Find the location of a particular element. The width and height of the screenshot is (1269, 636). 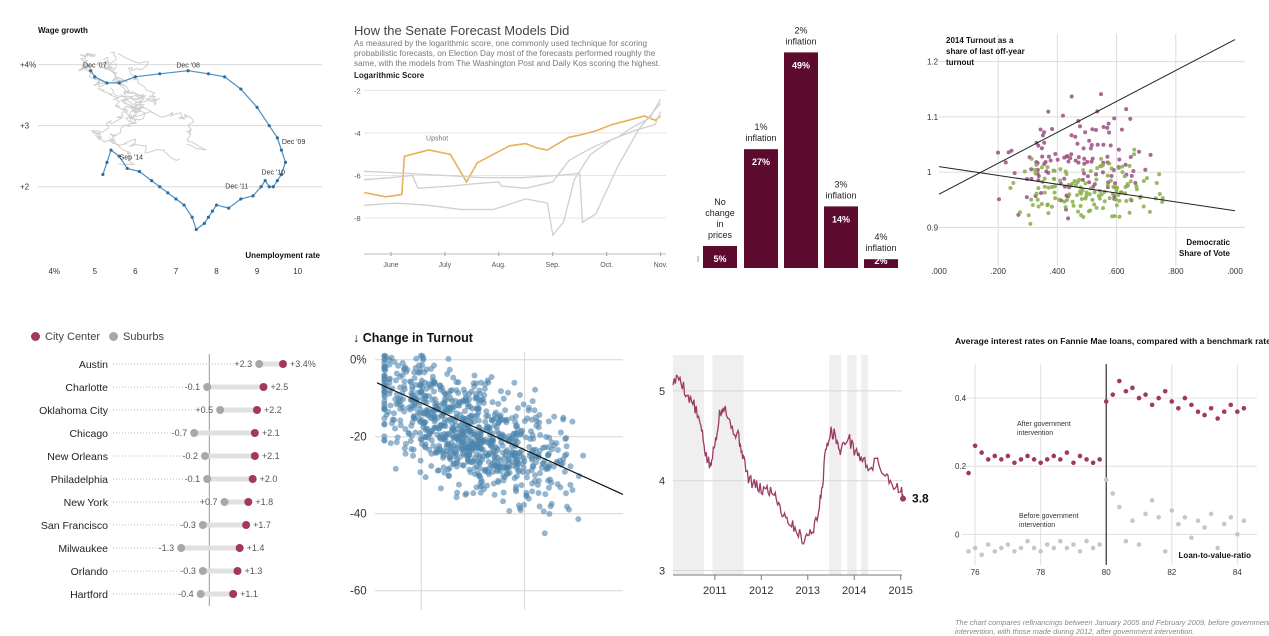

annotation-label: Dec '11 is located at coordinates (236, 187).